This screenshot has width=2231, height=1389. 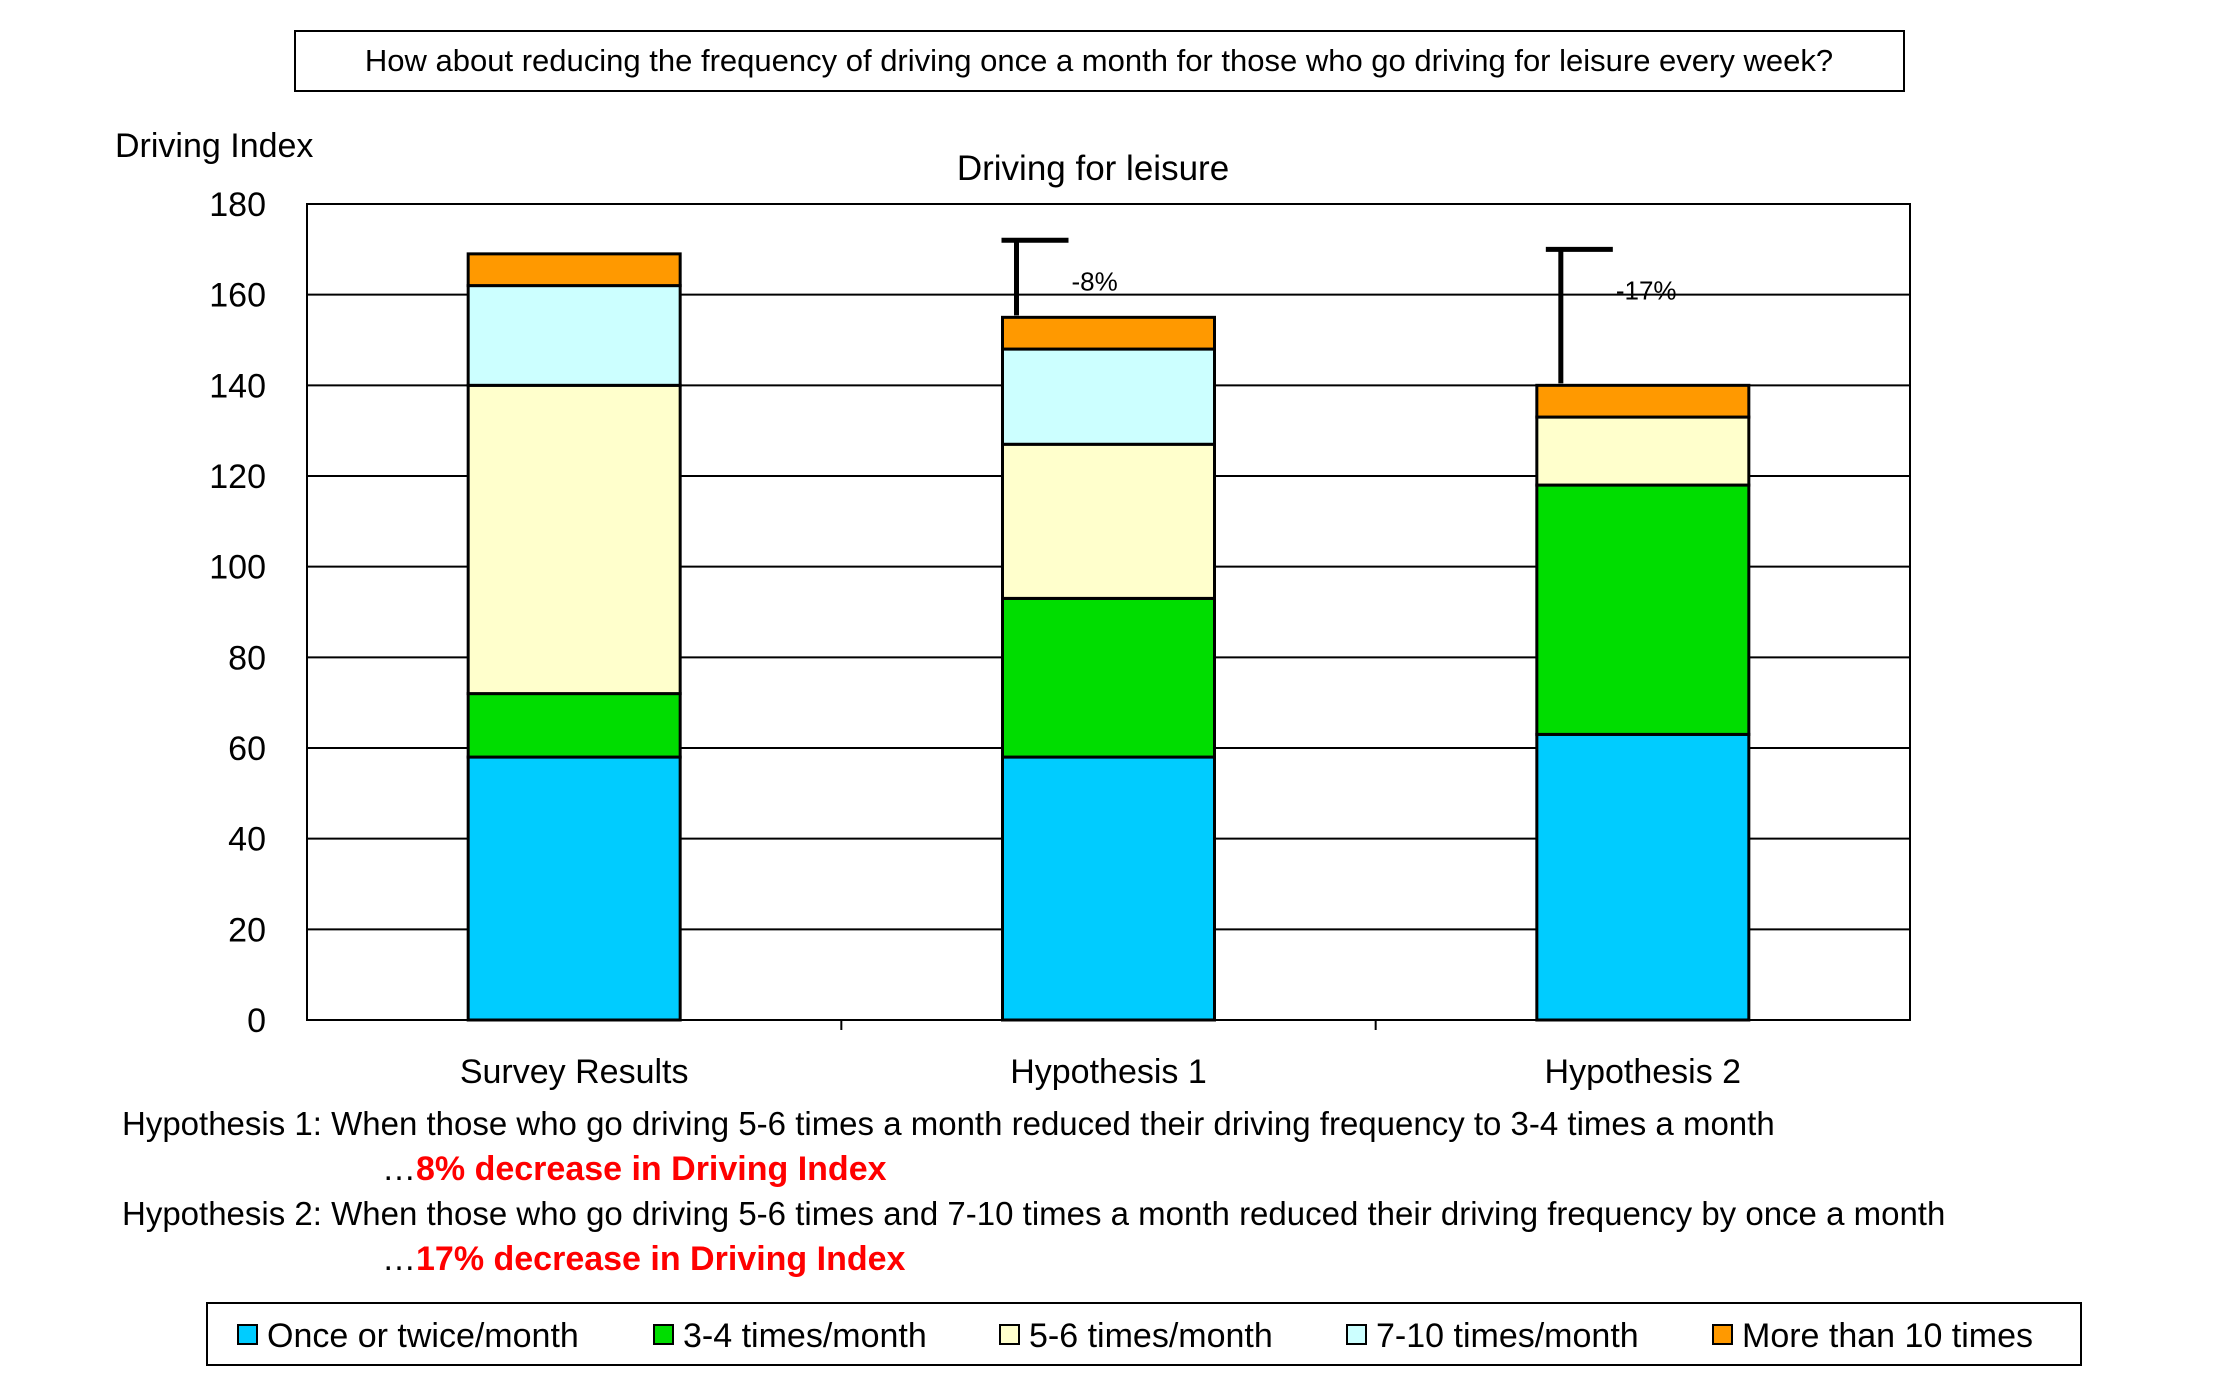 I want to click on y-tick-label: 40, so click(x=247, y=840).